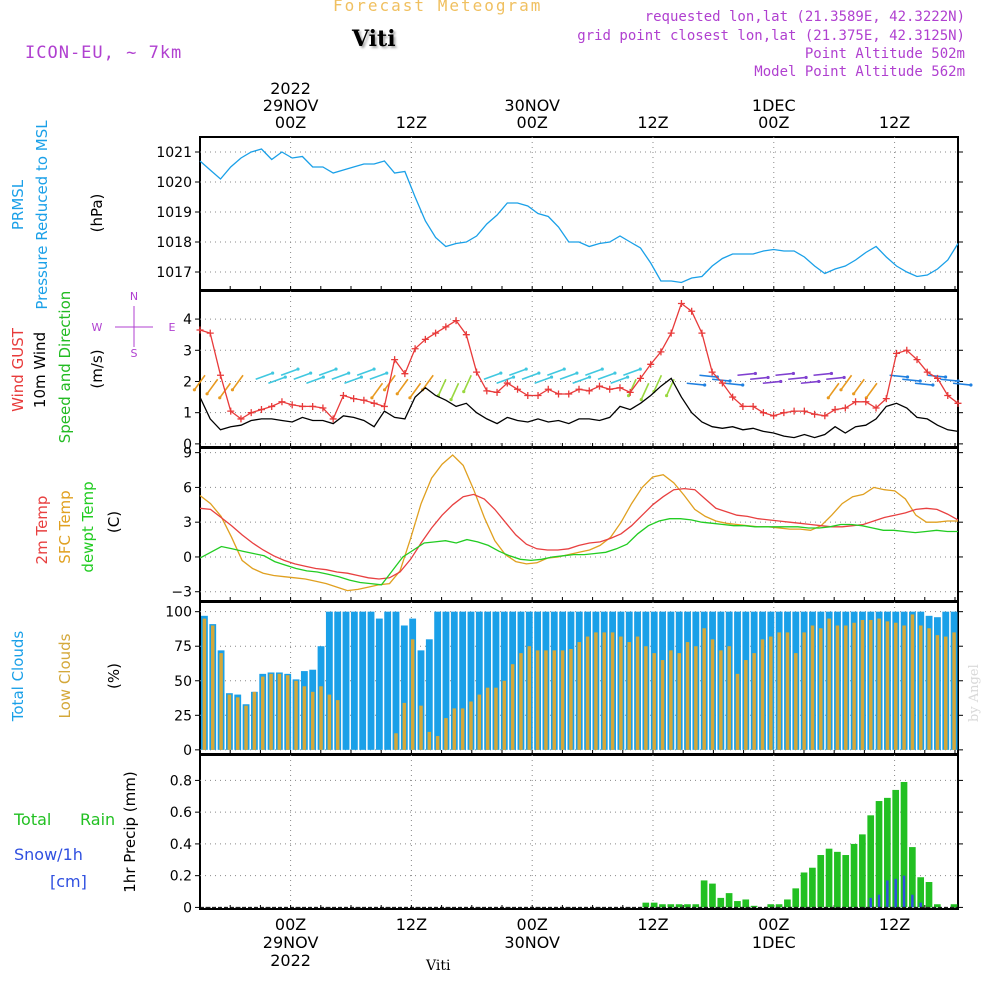 This screenshot has width=1000, height=1000. I want to click on precip-y-tick-label: 0, so click(187, 908).